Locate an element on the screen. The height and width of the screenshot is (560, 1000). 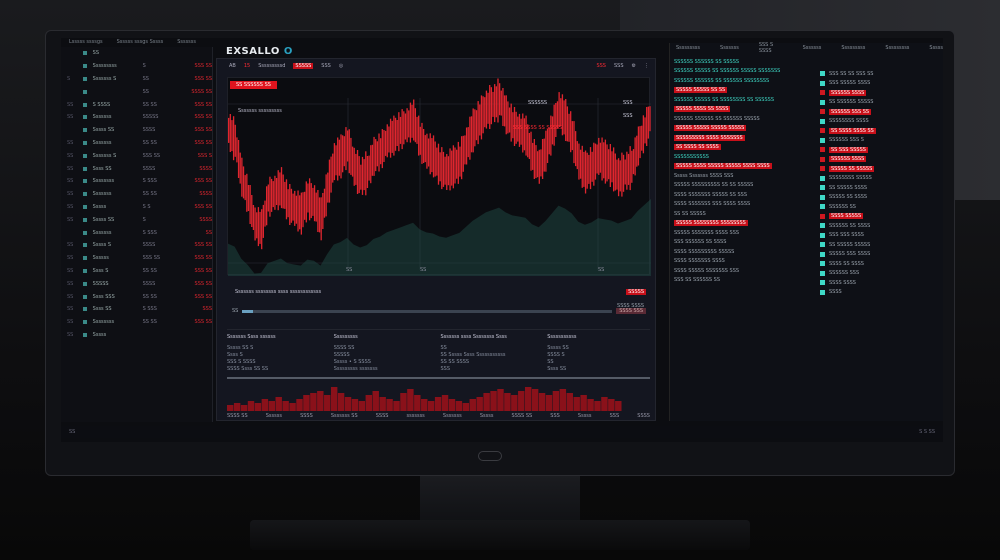
log-text: SSSSSS SSSSSS SS SSSSSS SSSSS is located at coordinates (717, 118).